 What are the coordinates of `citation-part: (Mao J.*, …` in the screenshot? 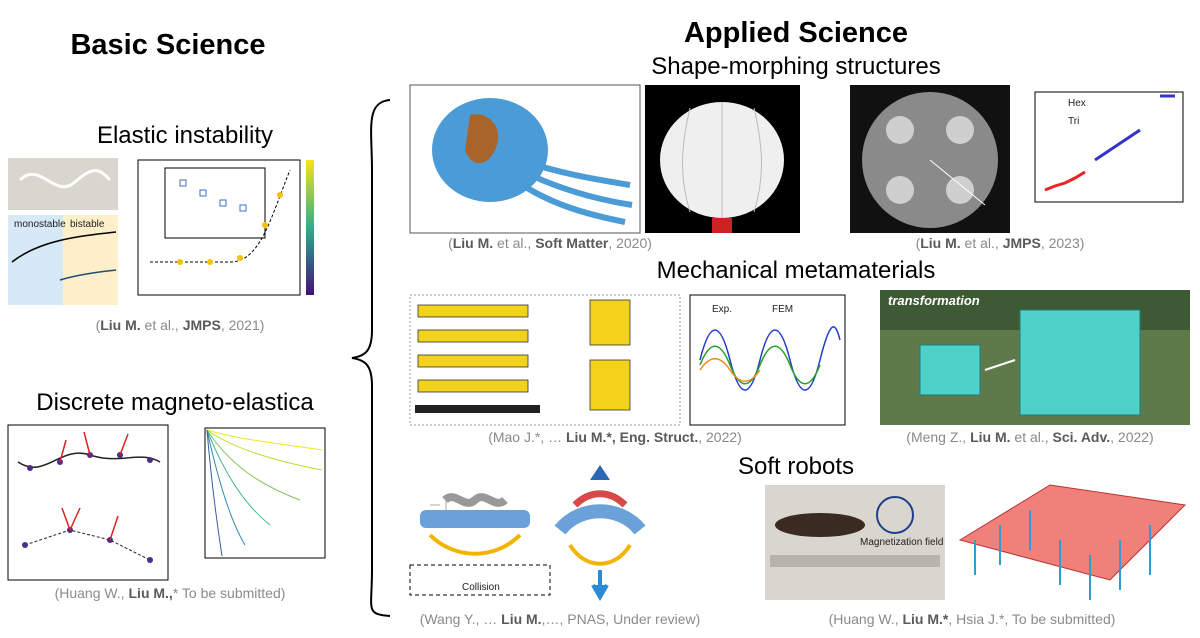 It's located at (527, 437).